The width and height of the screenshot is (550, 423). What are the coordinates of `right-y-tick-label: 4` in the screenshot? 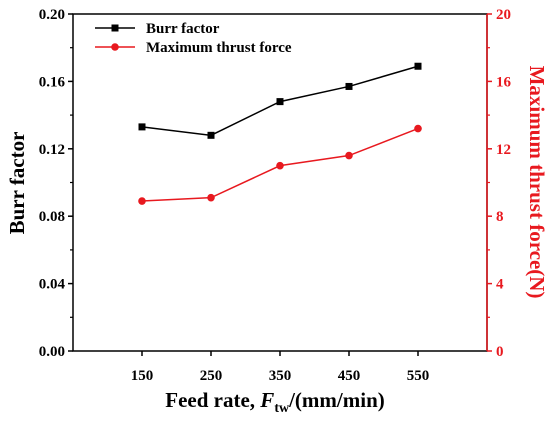 It's located at (500, 285).